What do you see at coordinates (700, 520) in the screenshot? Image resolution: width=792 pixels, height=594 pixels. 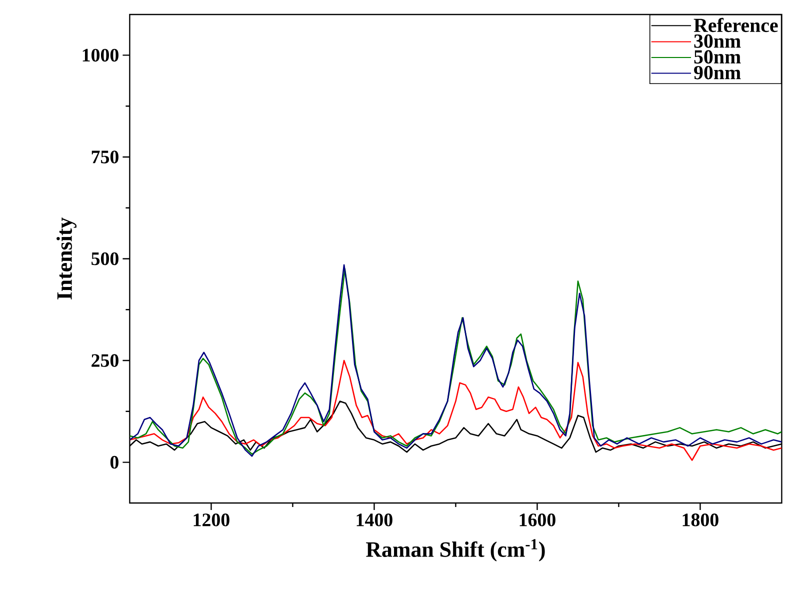 I see `x-tick-label: 1800` at bounding box center [700, 520].